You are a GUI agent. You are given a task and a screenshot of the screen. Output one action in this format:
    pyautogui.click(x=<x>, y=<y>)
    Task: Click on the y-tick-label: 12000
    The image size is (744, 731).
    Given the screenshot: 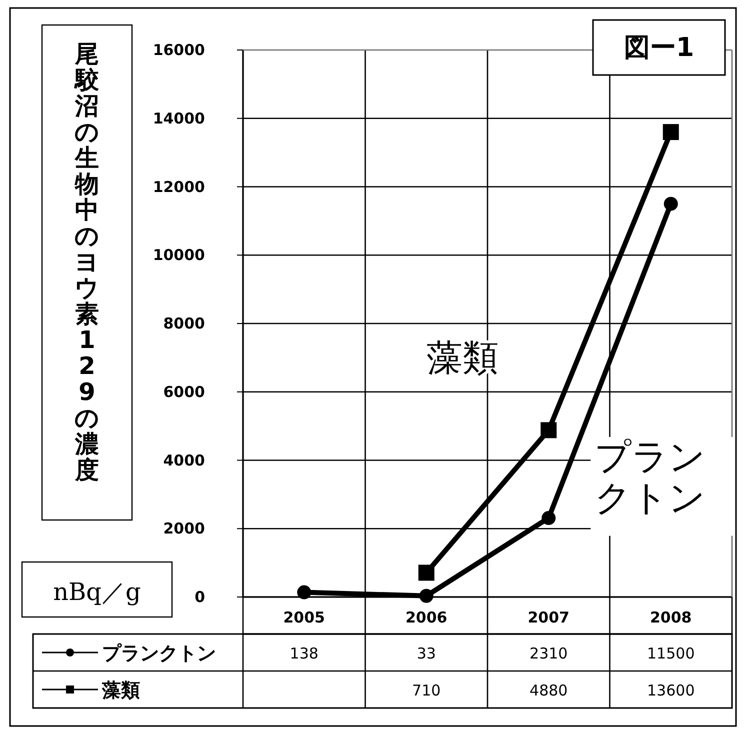 What is the action you would take?
    pyautogui.click(x=178, y=187)
    